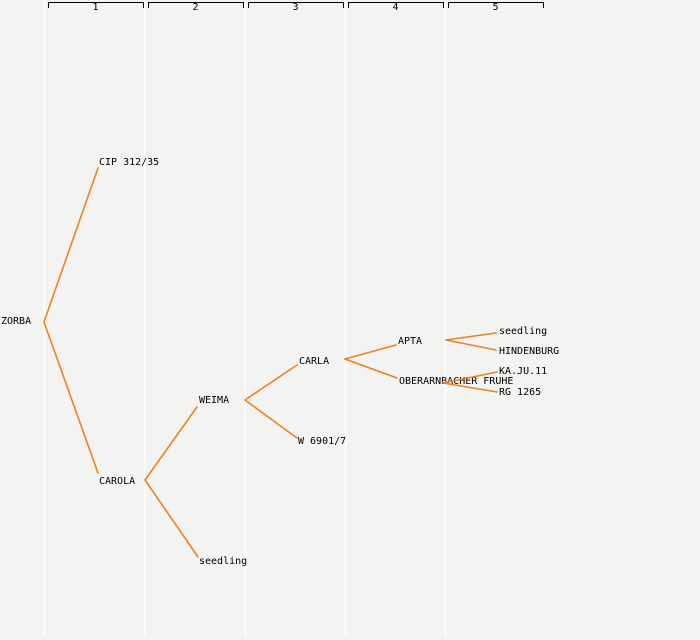 The image size is (700, 640). Describe the element at coordinates (195, 7) in the screenshot. I see `generation-header-label: 2` at that location.